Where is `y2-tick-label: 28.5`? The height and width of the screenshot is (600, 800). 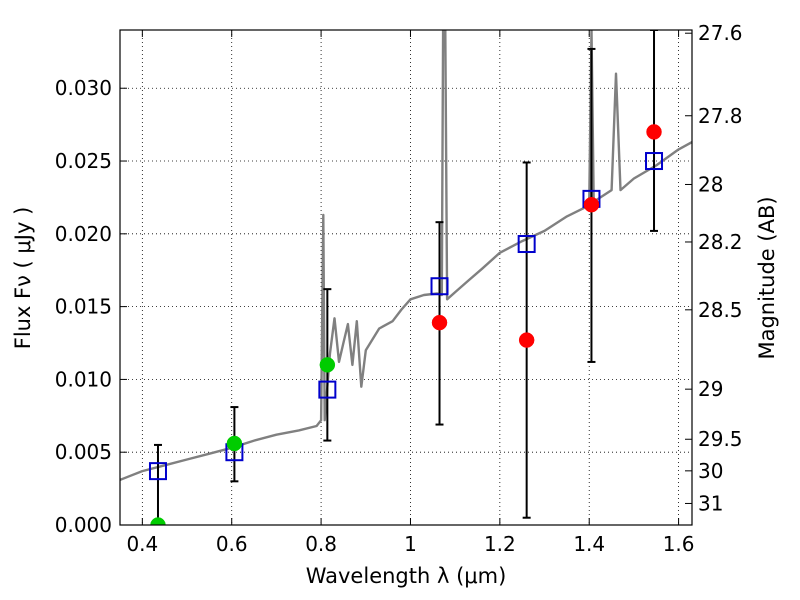 y2-tick-label: 28.5 is located at coordinates (720, 310).